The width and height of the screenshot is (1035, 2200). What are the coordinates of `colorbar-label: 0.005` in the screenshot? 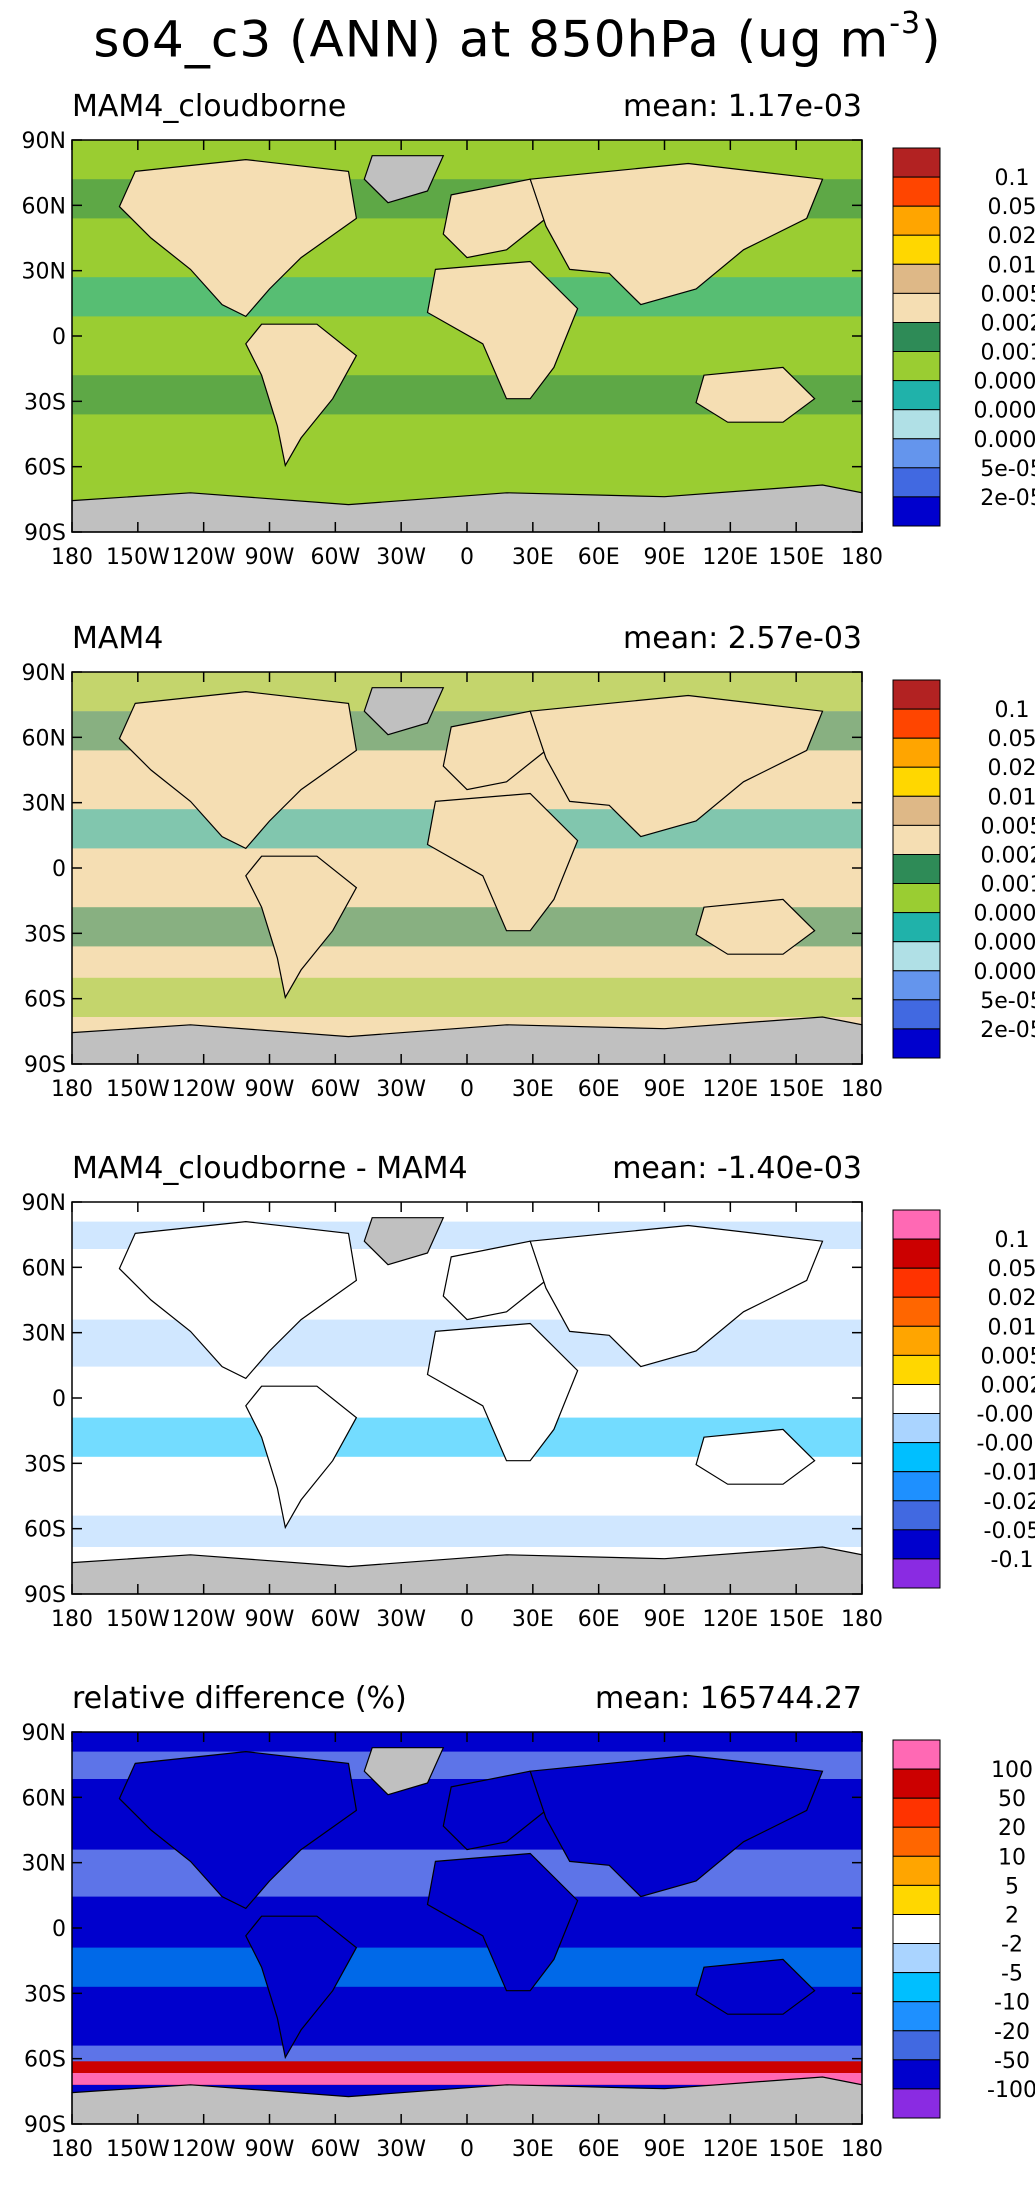 It's located at (1008, 1356).